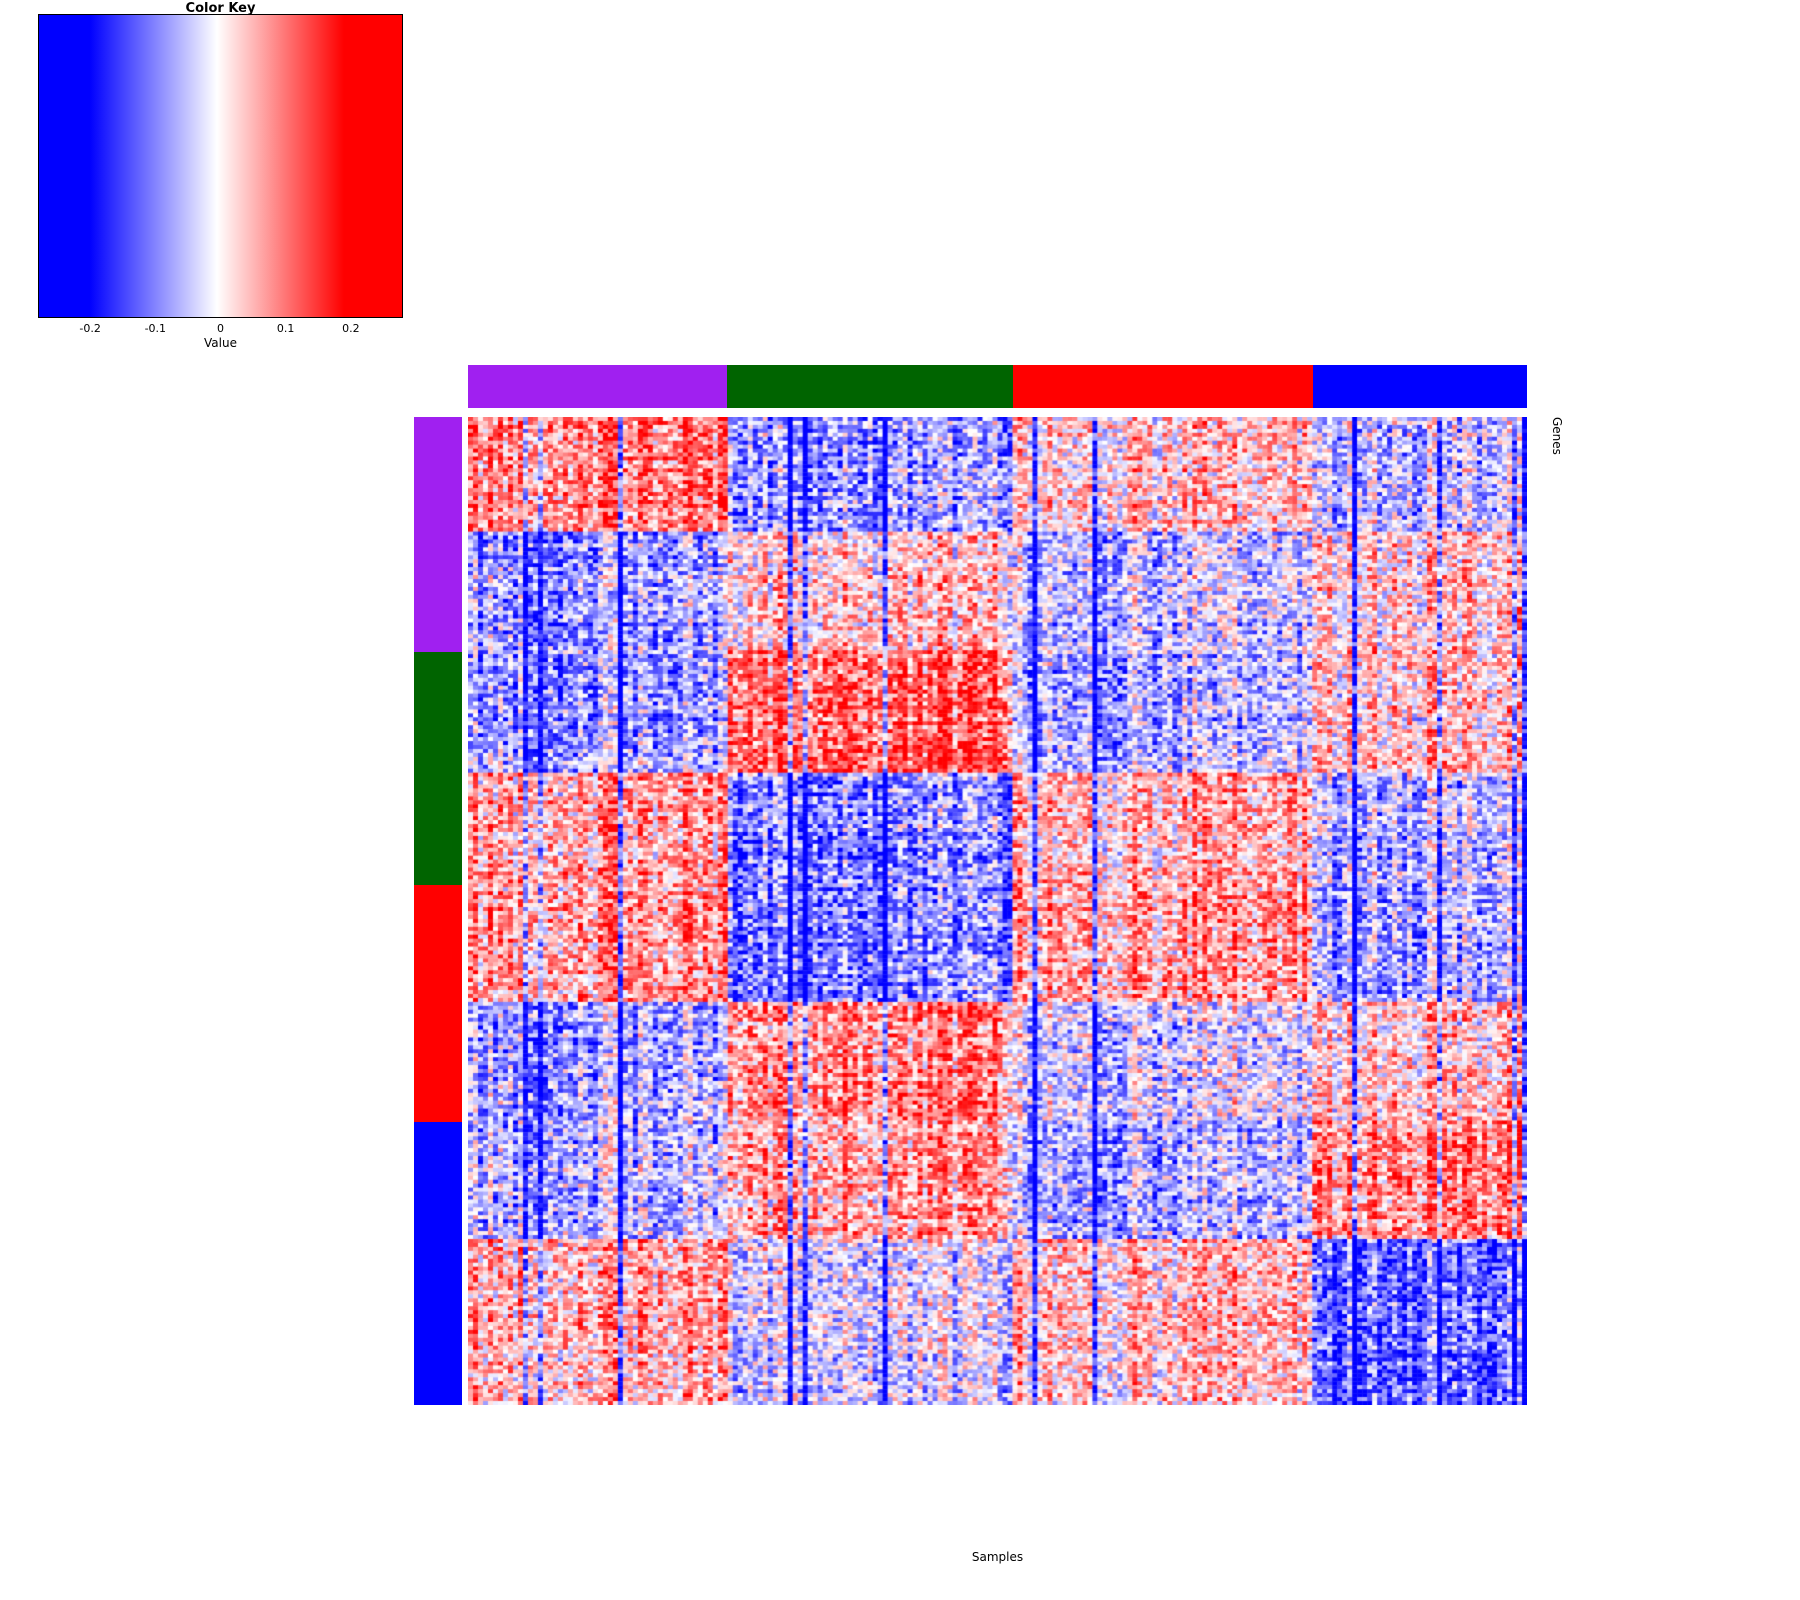 This screenshot has width=1800, height=1600. I want to click on column-side-colors, so click(997, 386).